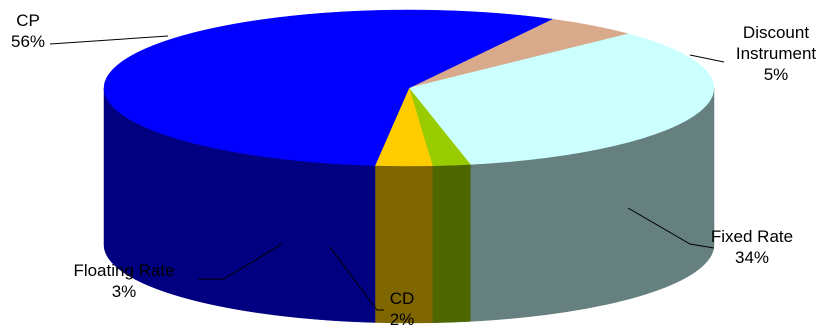  I want to click on data-label-text-fixed-rate: Fixed Rate, so click(752, 236).